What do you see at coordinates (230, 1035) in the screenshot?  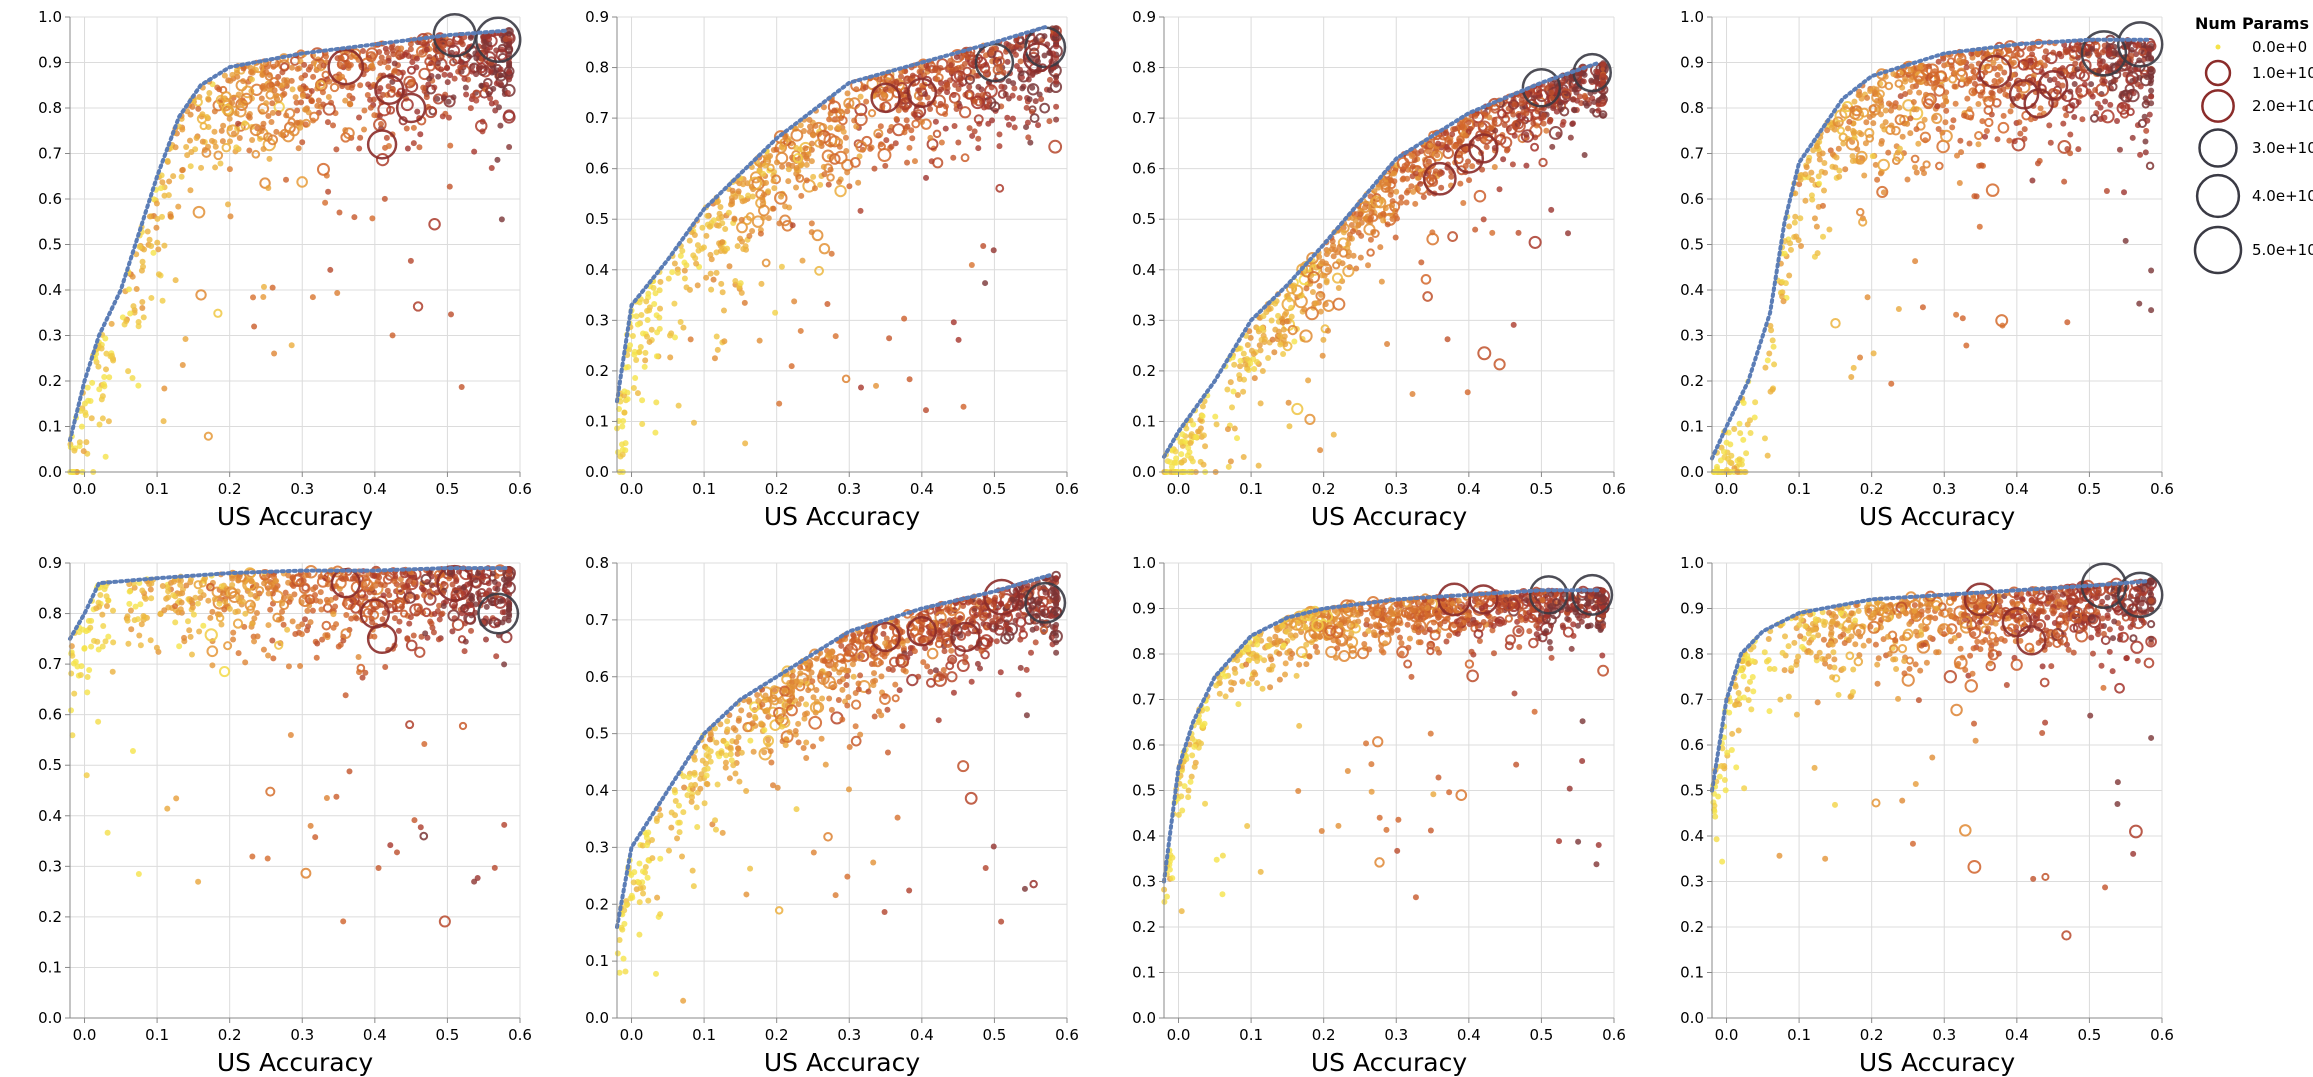 I see `x-tick-label: 0.2` at bounding box center [230, 1035].